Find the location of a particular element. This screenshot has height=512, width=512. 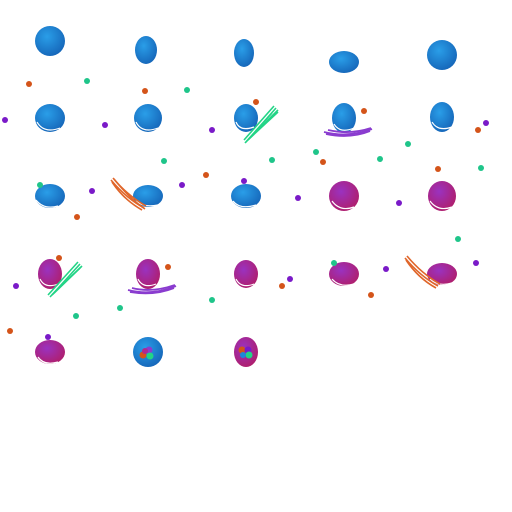

cell-r3c5 is located at coordinates (442, 196).